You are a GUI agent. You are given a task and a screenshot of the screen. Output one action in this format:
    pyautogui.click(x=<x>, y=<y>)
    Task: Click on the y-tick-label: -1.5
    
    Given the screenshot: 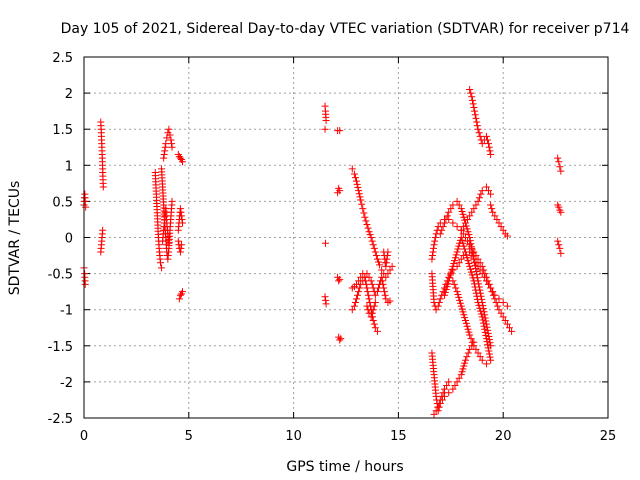 What is the action you would take?
    pyautogui.click(x=60, y=347)
    